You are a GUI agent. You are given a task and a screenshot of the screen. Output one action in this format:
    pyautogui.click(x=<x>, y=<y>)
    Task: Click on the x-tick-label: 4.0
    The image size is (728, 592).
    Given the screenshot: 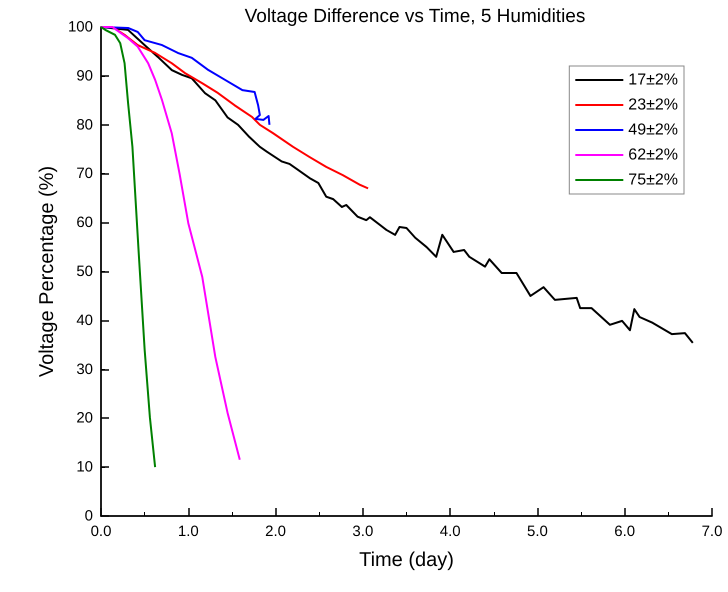 What is the action you would take?
    pyautogui.click(x=450, y=531)
    